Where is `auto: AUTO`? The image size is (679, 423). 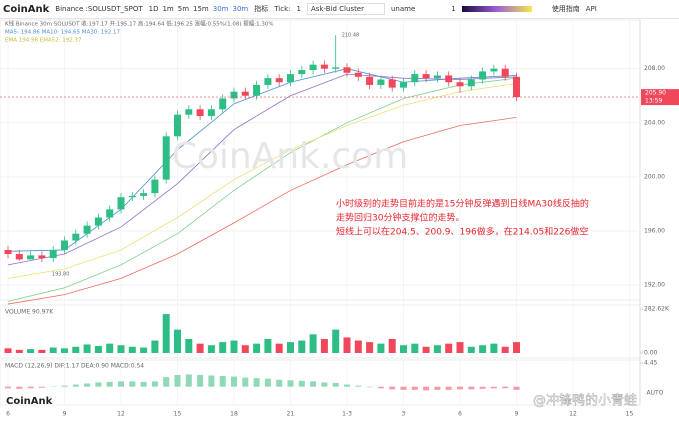
auto: AUTO is located at coordinates (655, 393).